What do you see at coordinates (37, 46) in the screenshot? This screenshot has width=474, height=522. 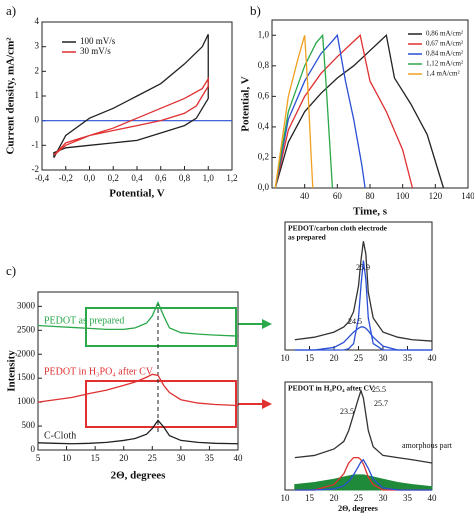 I see `y-tick-label: 3` at bounding box center [37, 46].